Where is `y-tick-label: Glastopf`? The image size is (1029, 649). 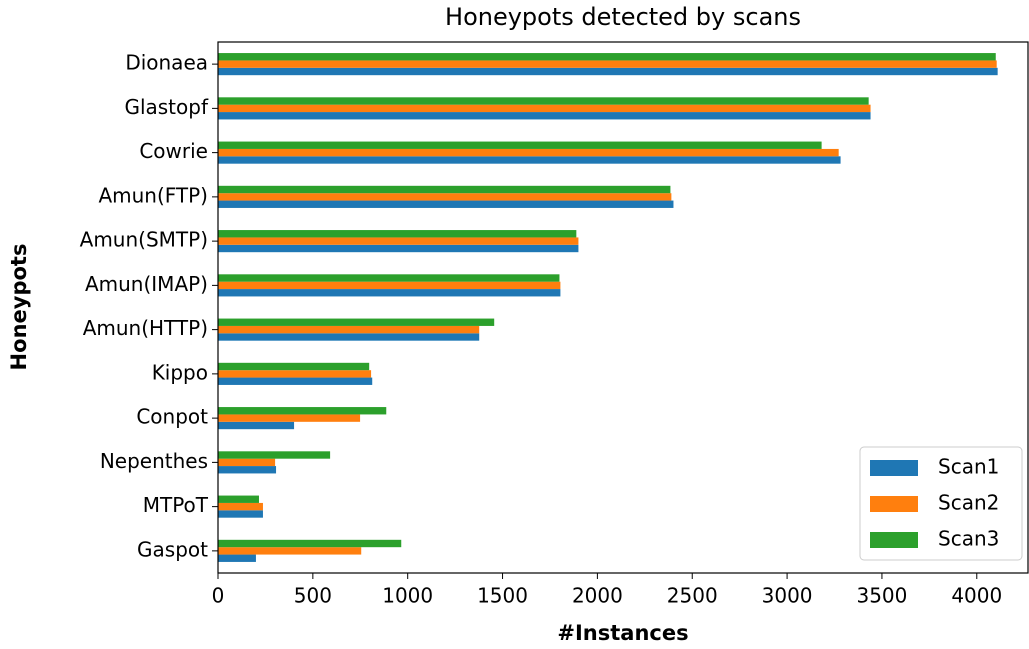
y-tick-label: Glastopf is located at coordinates (166, 107).